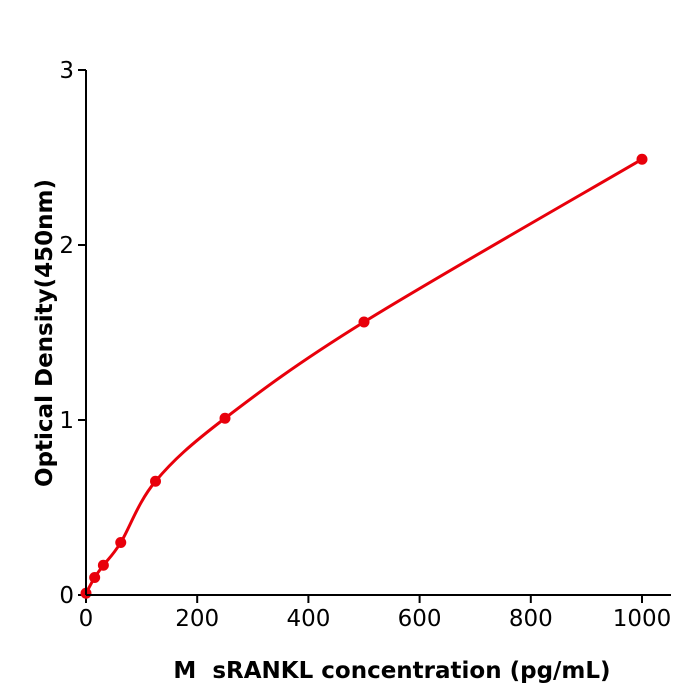  What do you see at coordinates (197, 619) in the screenshot?
I see `x-tick-label: 200` at bounding box center [197, 619].